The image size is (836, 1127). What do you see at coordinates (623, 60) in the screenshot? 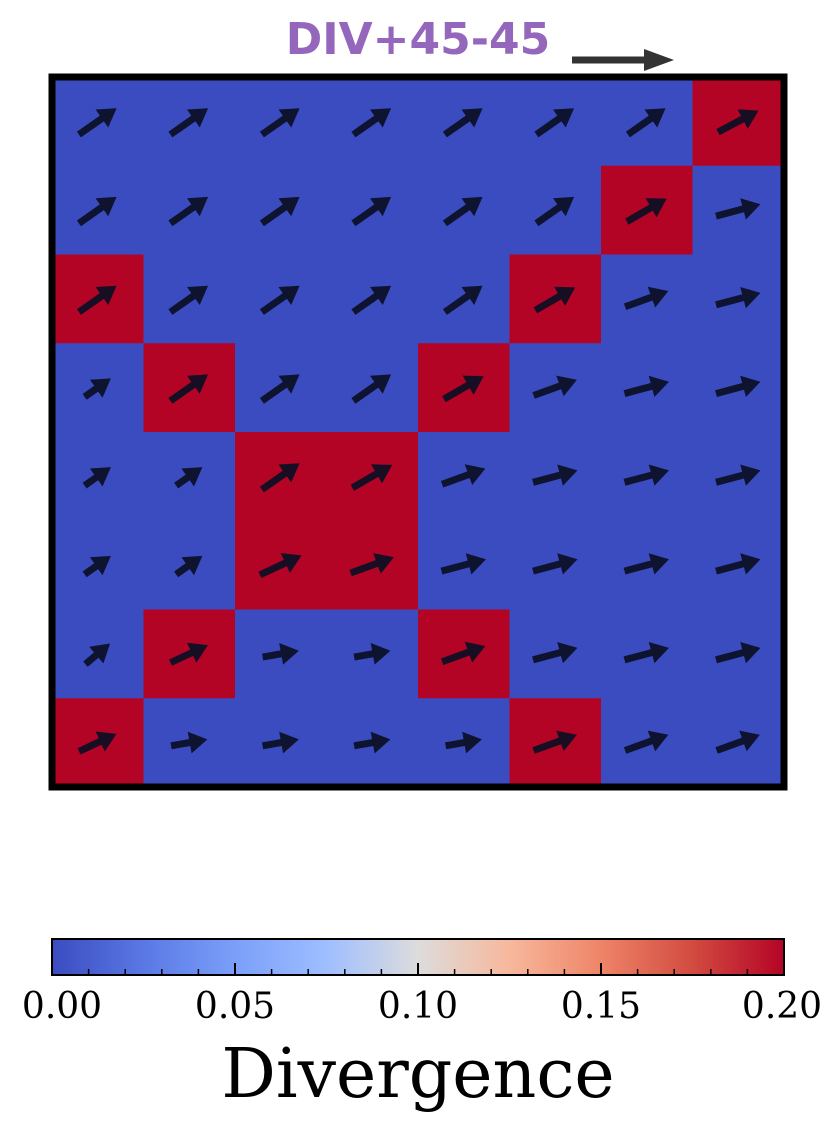
I see `direction-indicator-arrow` at bounding box center [623, 60].